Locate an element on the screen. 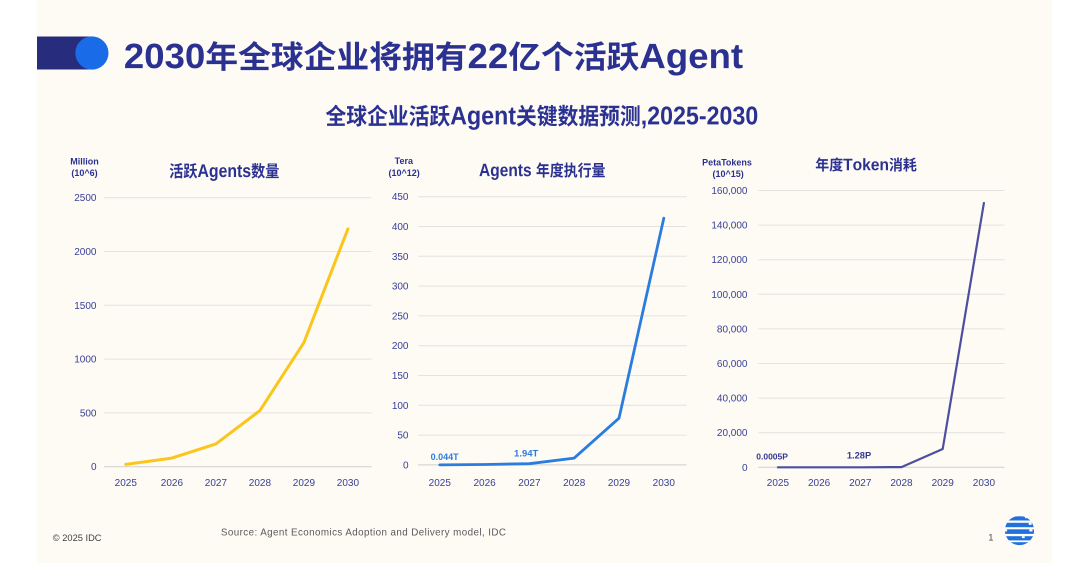 The width and height of the screenshot is (1084, 568). svg-text: 1.28P is located at coordinates (859, 455).